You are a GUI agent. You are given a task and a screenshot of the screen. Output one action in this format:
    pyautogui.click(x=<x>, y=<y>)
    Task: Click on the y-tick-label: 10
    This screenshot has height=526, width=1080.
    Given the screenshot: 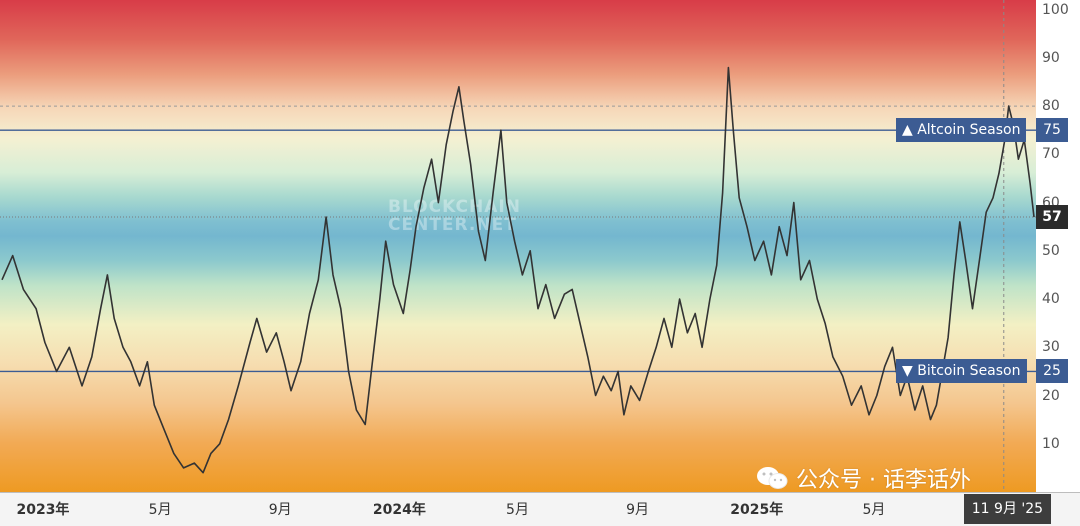 What is the action you would take?
    pyautogui.click(x=1051, y=443)
    